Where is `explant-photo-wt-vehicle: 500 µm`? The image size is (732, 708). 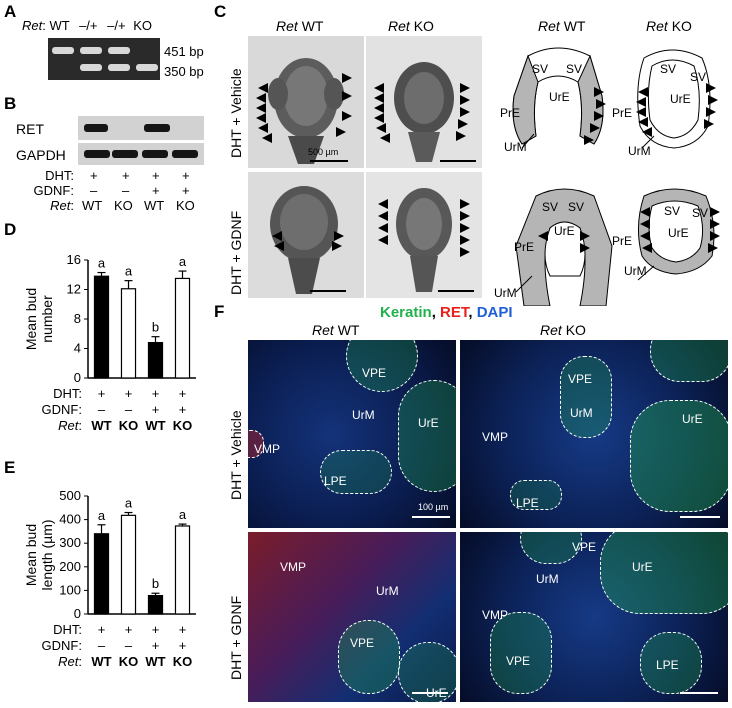 explant-photo-wt-vehicle: 500 µm is located at coordinates (306, 102).